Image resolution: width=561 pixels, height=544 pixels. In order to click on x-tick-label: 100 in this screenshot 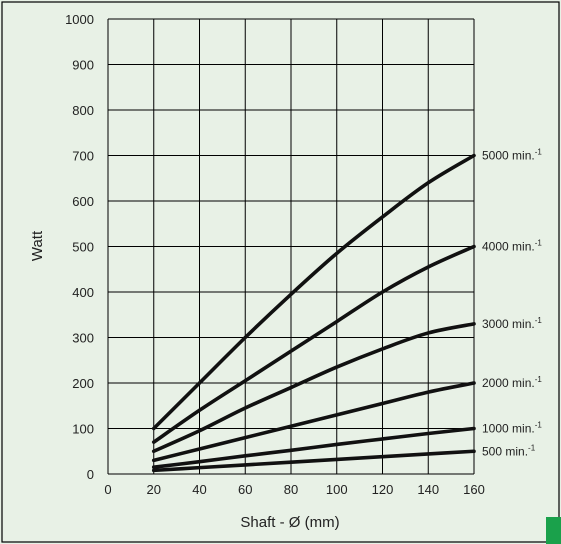, I will do `click(337, 489)`.